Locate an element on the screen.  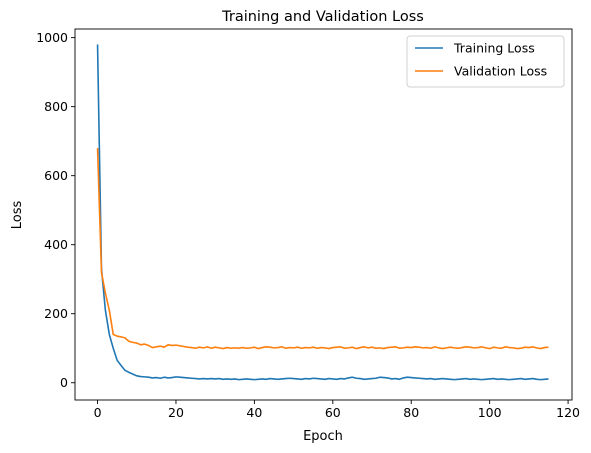
chart-title: Training and Validation Loss is located at coordinates (322, 17).